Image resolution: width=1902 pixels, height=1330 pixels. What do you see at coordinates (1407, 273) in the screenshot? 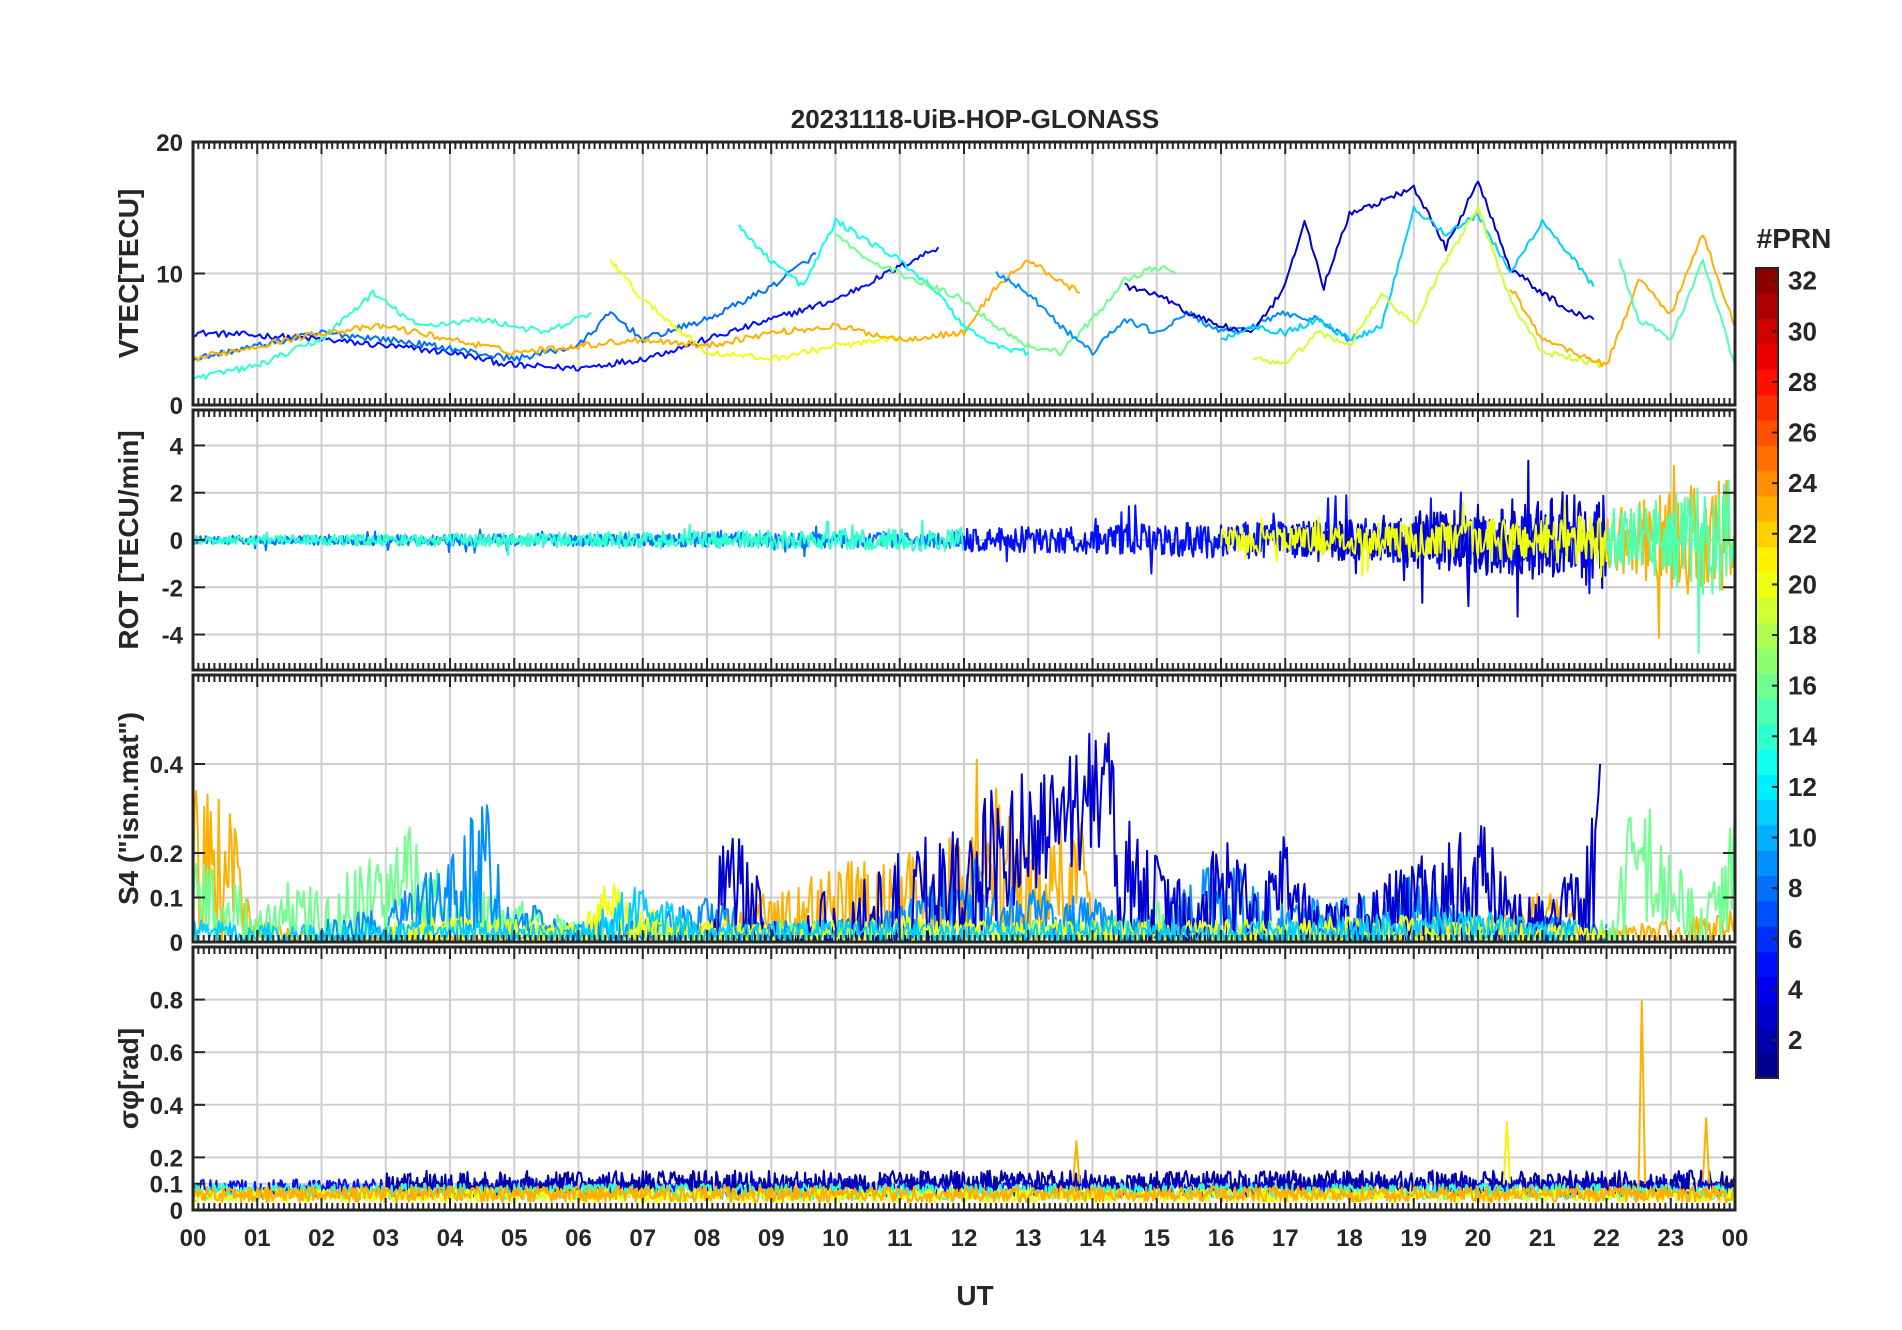
I see `series-prn-11-line` at bounding box center [1407, 273].